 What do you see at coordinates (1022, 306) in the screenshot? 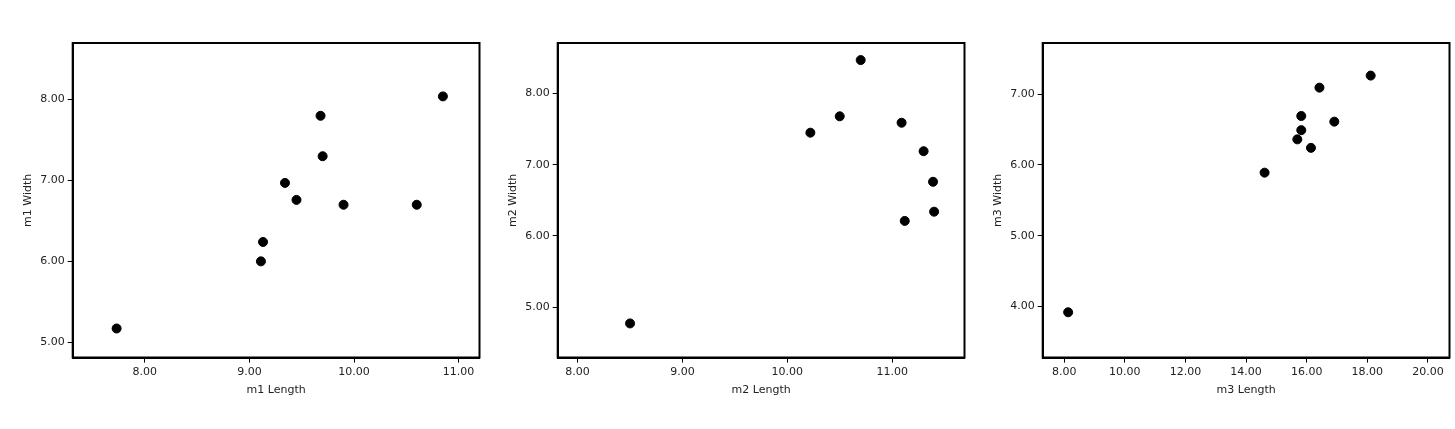
I see `y-tick-label: 4.00` at bounding box center [1022, 306].